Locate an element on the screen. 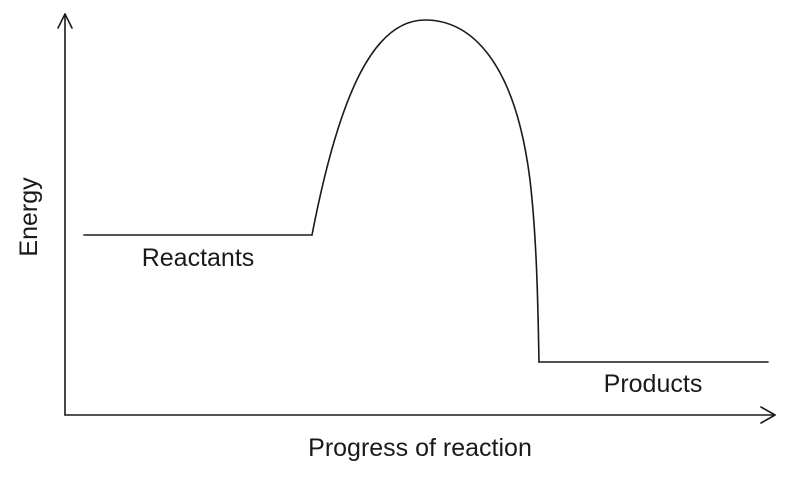 The width and height of the screenshot is (790, 486). x-axis is located at coordinates (420, 415).